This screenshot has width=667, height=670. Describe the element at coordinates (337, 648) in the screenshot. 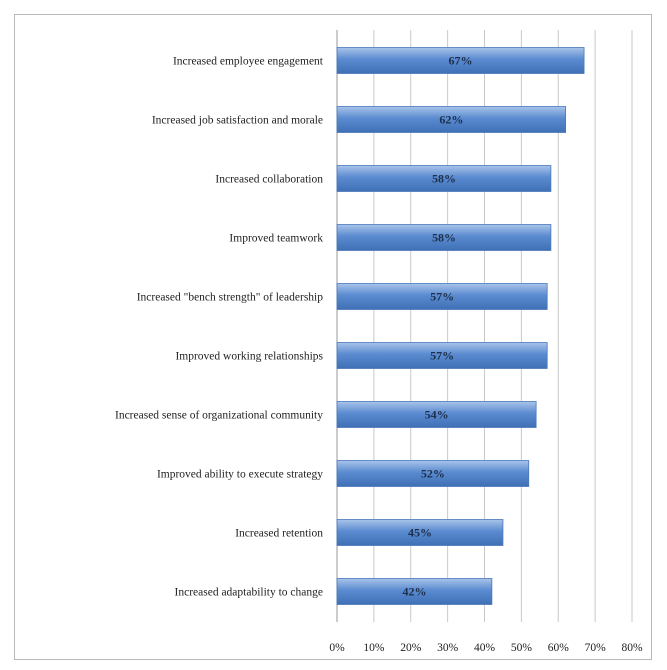

I see `x-tick-label: 0%` at that location.